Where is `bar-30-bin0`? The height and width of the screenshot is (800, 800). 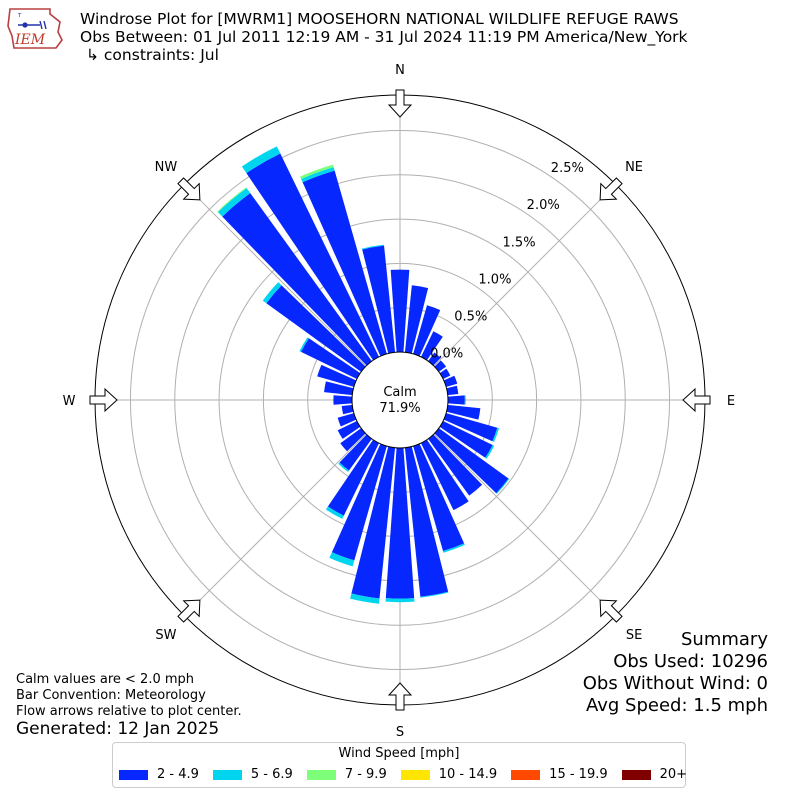 bar-30-bin0 is located at coordinates (431, 346).